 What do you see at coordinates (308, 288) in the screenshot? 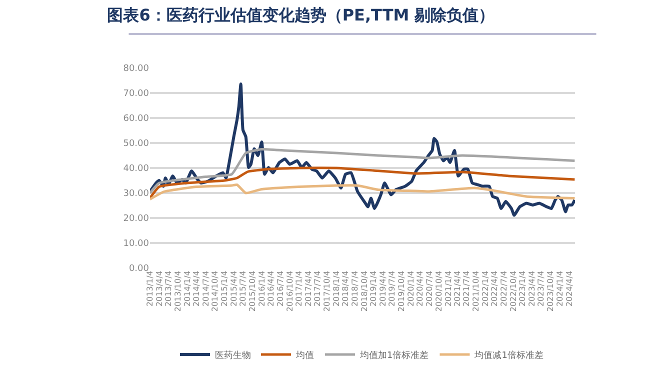
I see `x-tick-label: 2017/4/4` at bounding box center [308, 288].